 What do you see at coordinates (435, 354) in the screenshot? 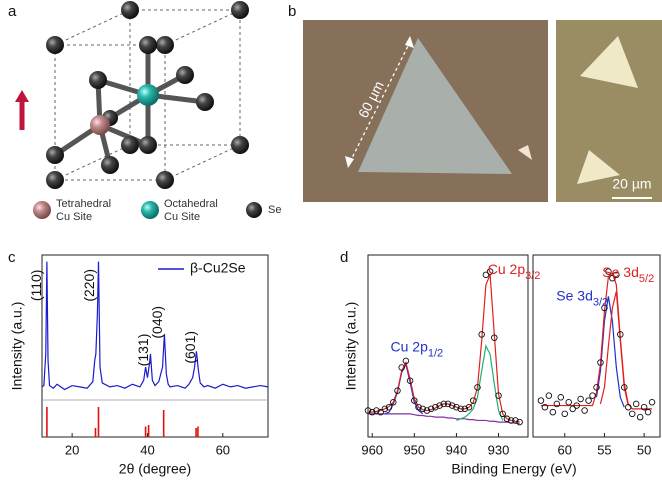
I see `annotation-subscript: 1/2` at bounding box center [435, 354].